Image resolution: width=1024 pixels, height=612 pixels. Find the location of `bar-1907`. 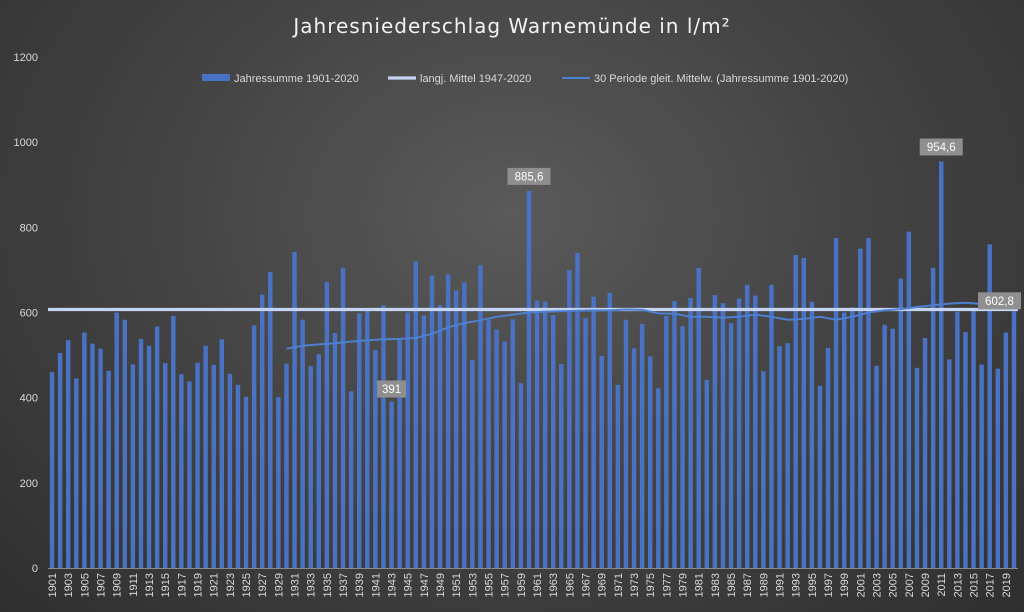

bar-1907 is located at coordinates (100, 458).